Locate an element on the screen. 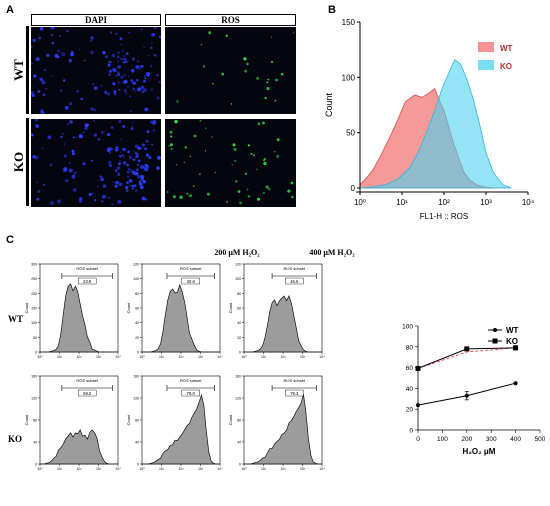 This screenshot has height=506, width=550. ko-row-bar is located at coordinates (27, 162).